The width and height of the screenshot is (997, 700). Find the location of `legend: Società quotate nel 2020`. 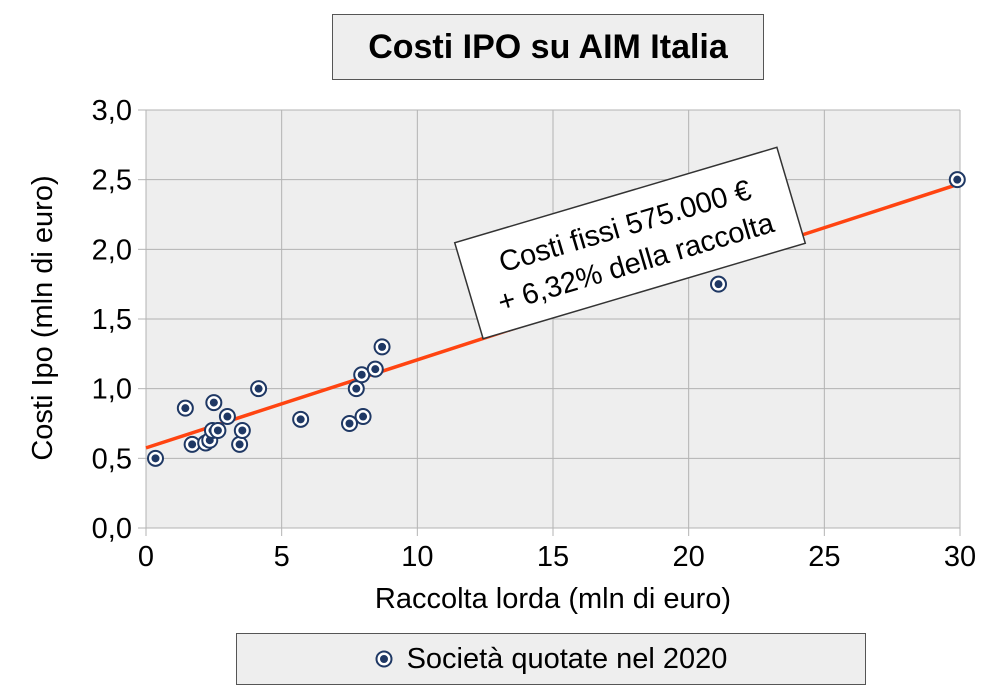

legend: Società quotate nel 2020 is located at coordinates (551, 659).